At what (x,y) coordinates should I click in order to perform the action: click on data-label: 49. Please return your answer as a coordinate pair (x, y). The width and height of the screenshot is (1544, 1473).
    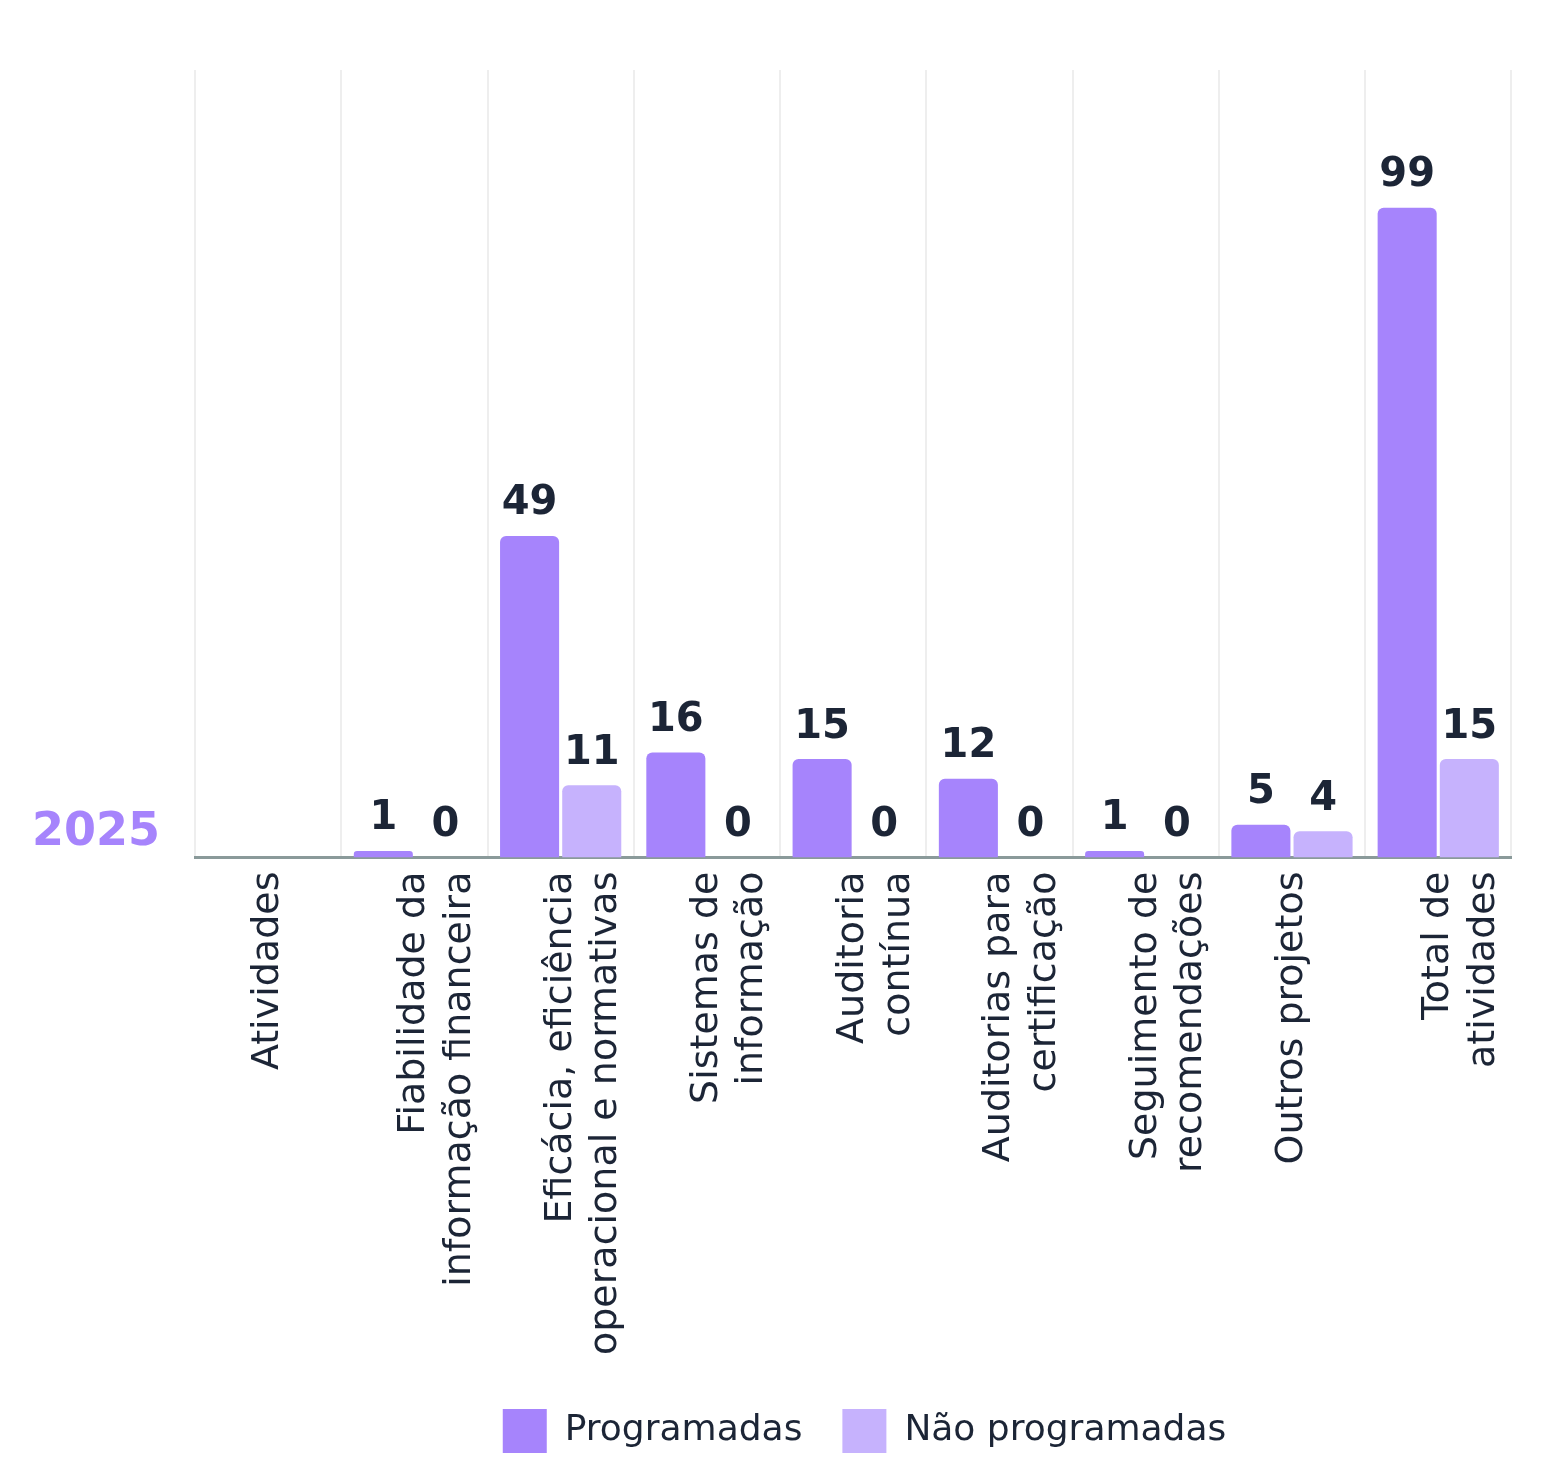
    Looking at the image, I should click on (529, 500).